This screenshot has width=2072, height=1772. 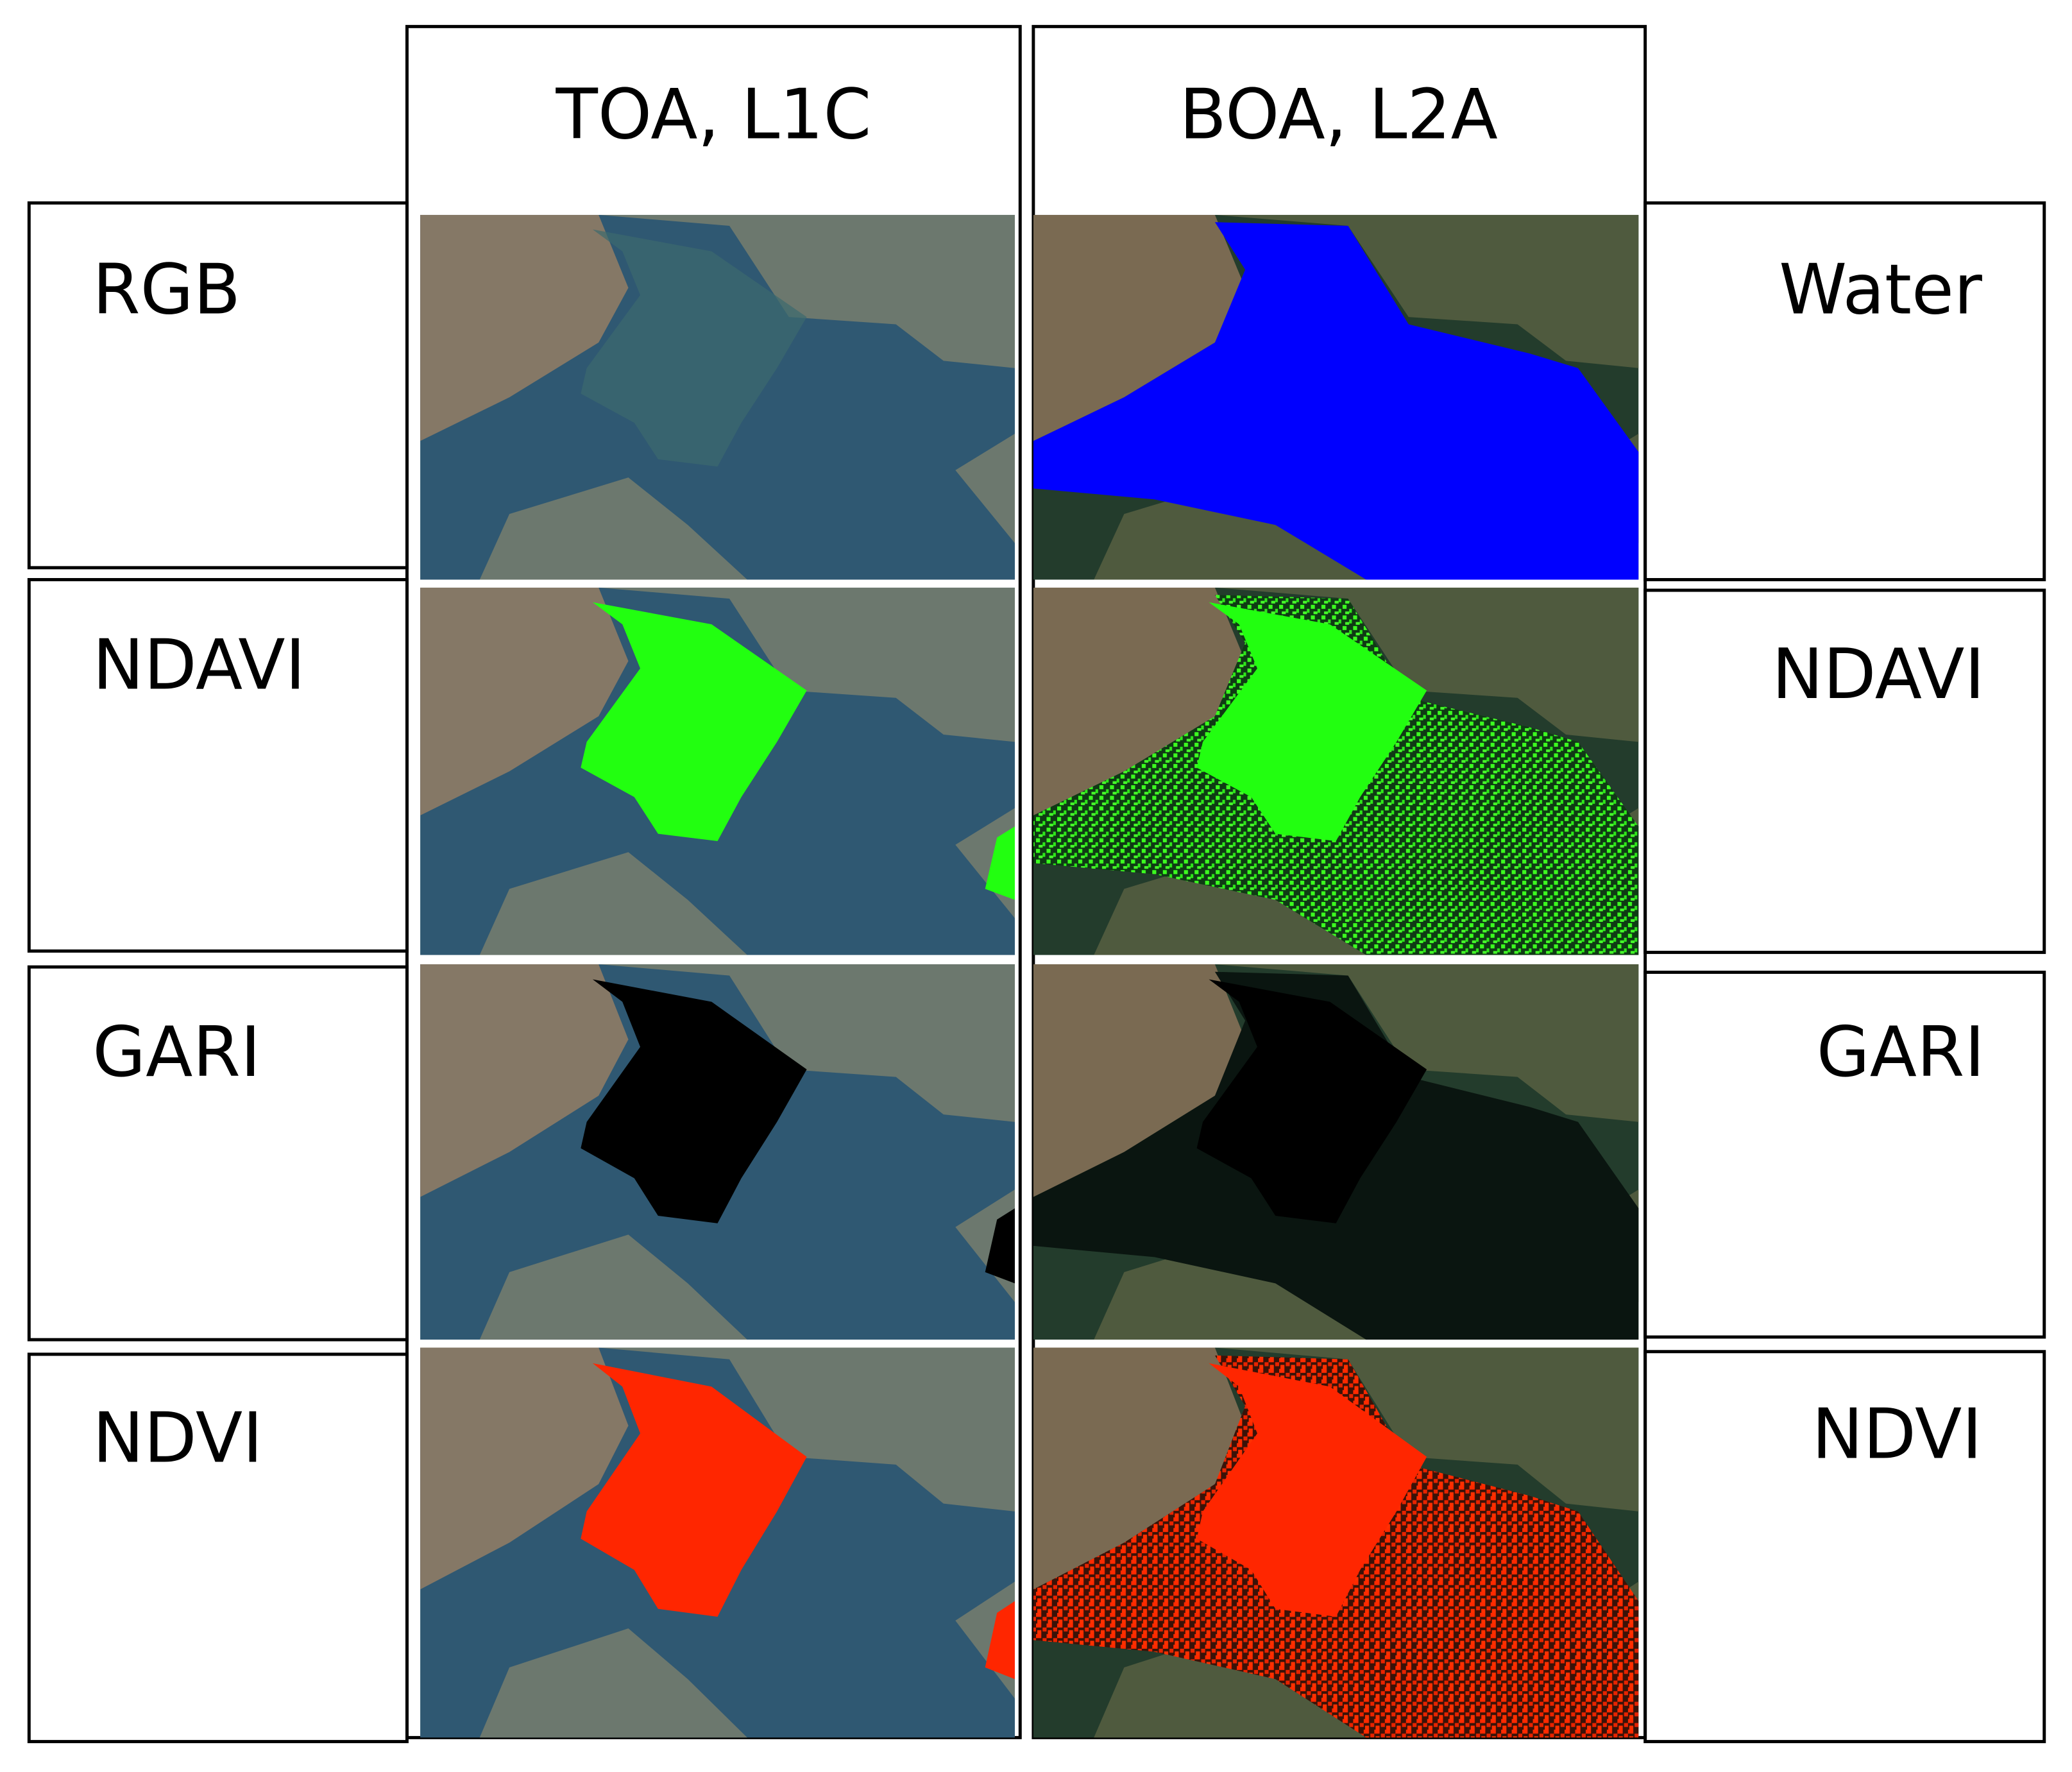 What do you see at coordinates (713, 114) in the screenshot?
I see `column-header: TOA, L1C` at bounding box center [713, 114].